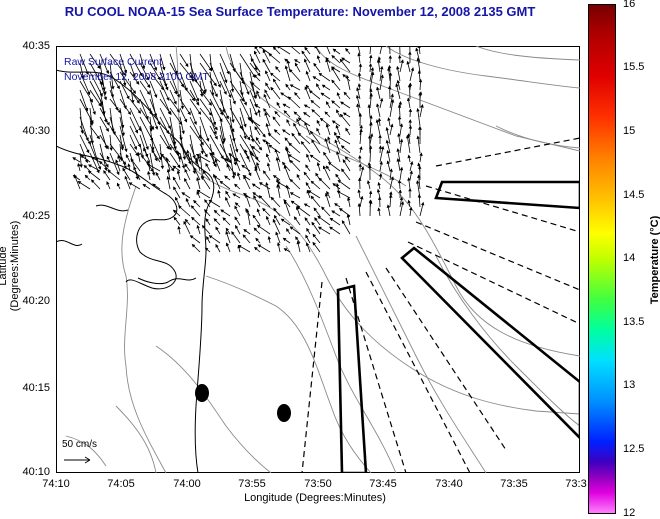 The width and height of the screenshot is (660, 519). I want to click on colorbar-tick-label: 16, so click(629, 5).